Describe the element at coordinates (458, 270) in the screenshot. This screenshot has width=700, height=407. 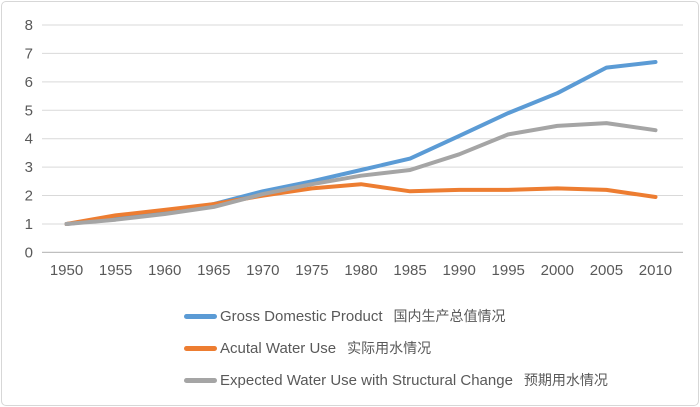
I see `x-tick-label: 1990` at that location.